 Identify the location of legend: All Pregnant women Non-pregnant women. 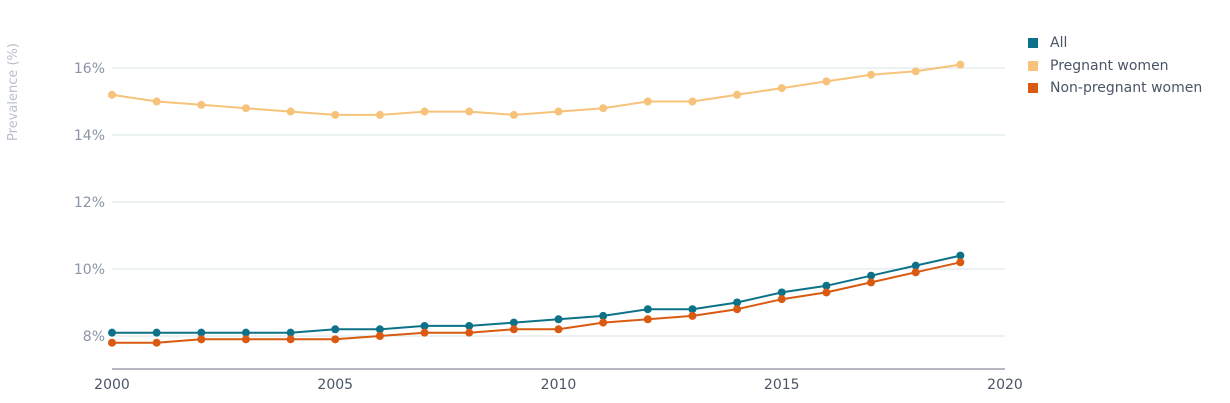
(1115, 66).